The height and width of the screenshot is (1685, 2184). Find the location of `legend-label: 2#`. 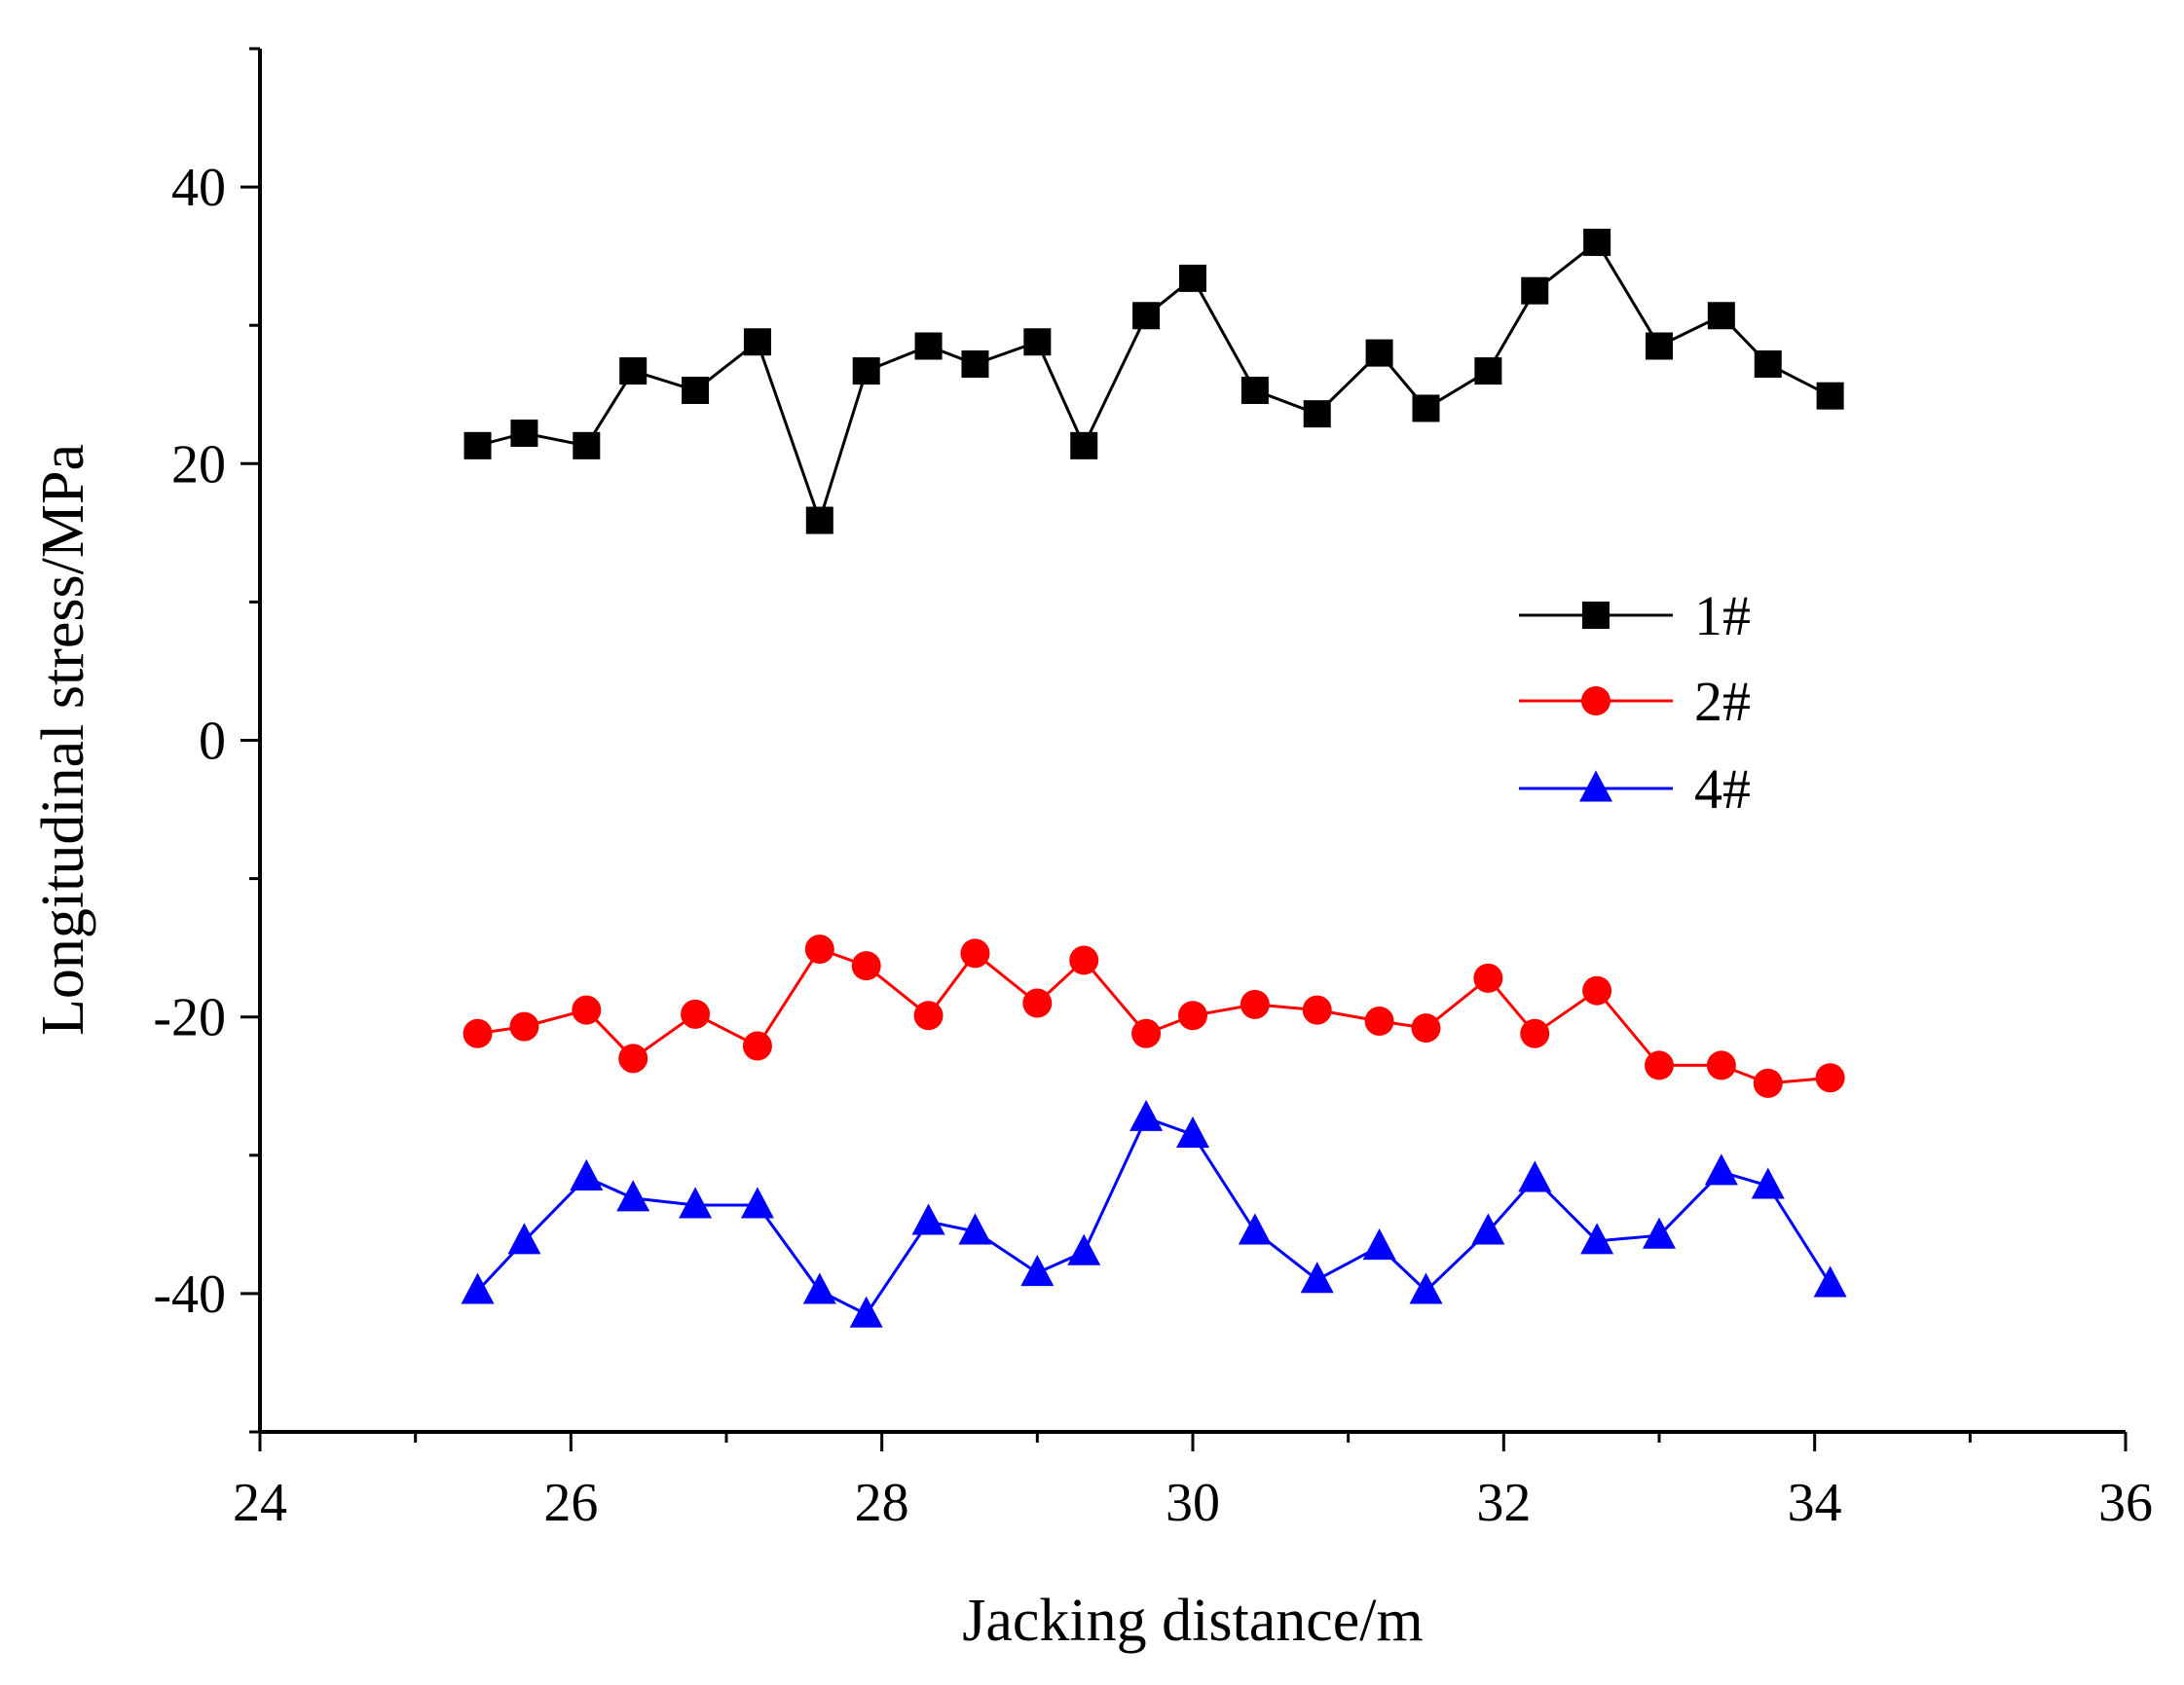

legend-label: 2# is located at coordinates (1722, 701).